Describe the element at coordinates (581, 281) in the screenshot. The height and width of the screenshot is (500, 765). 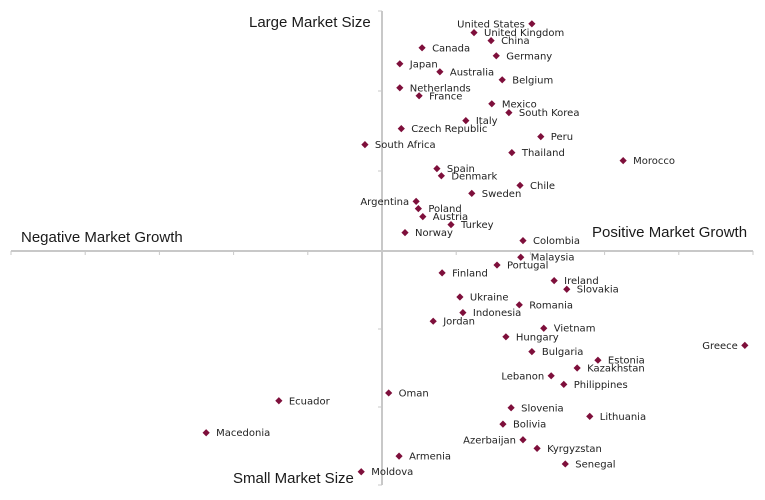
I see `point-label: Ireland` at that location.